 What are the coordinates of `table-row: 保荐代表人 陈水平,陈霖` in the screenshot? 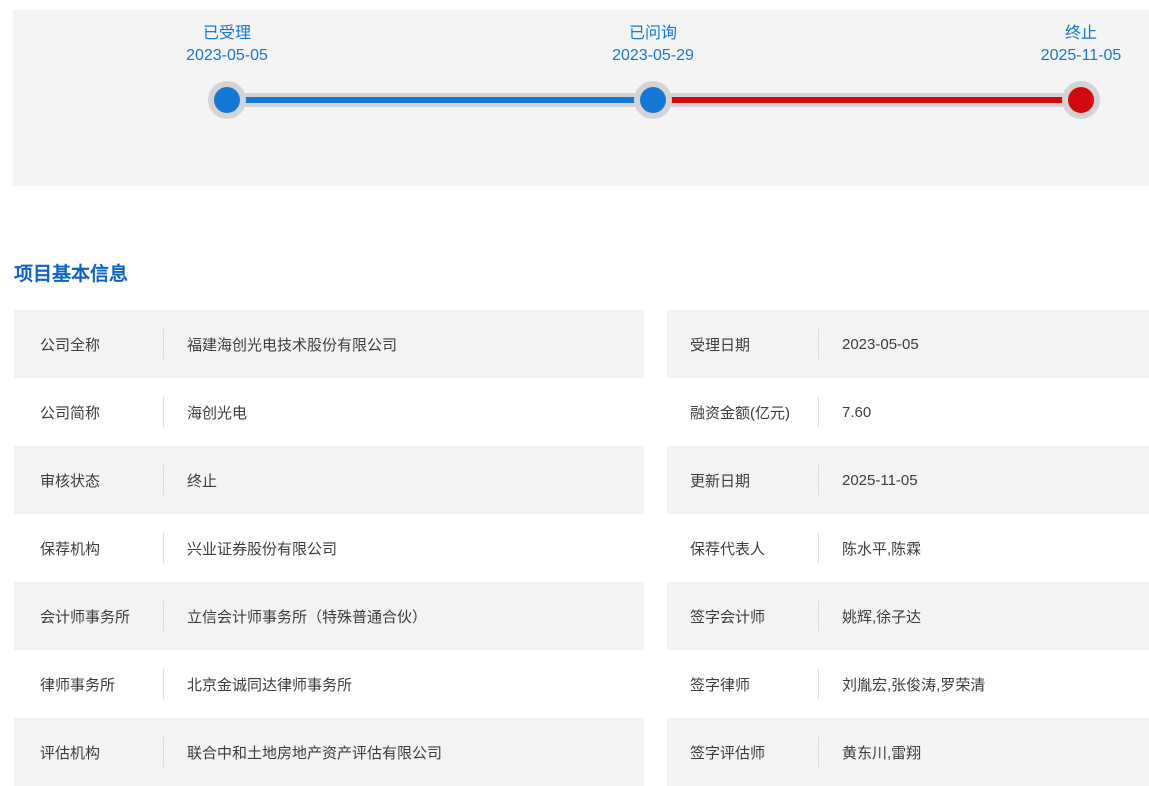 It's located at (908, 548).